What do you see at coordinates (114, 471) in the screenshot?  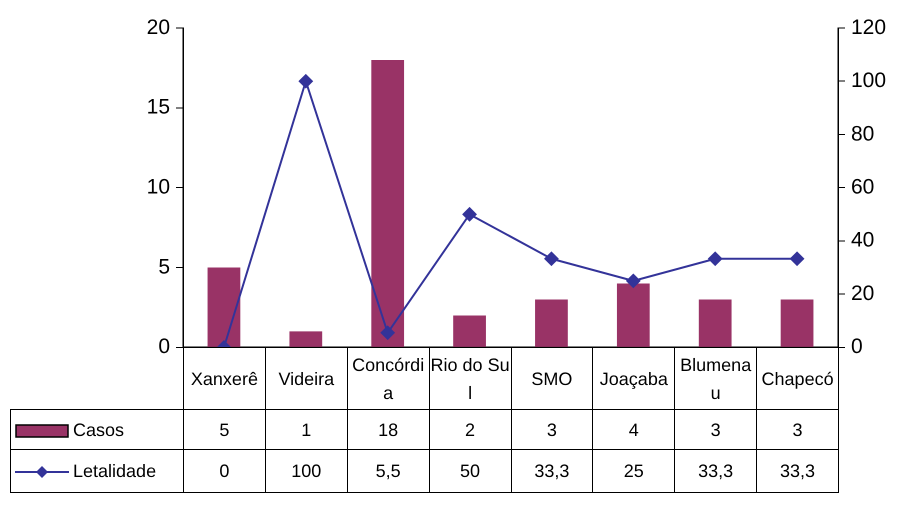 I see `legend-label: Letalidade` at bounding box center [114, 471].